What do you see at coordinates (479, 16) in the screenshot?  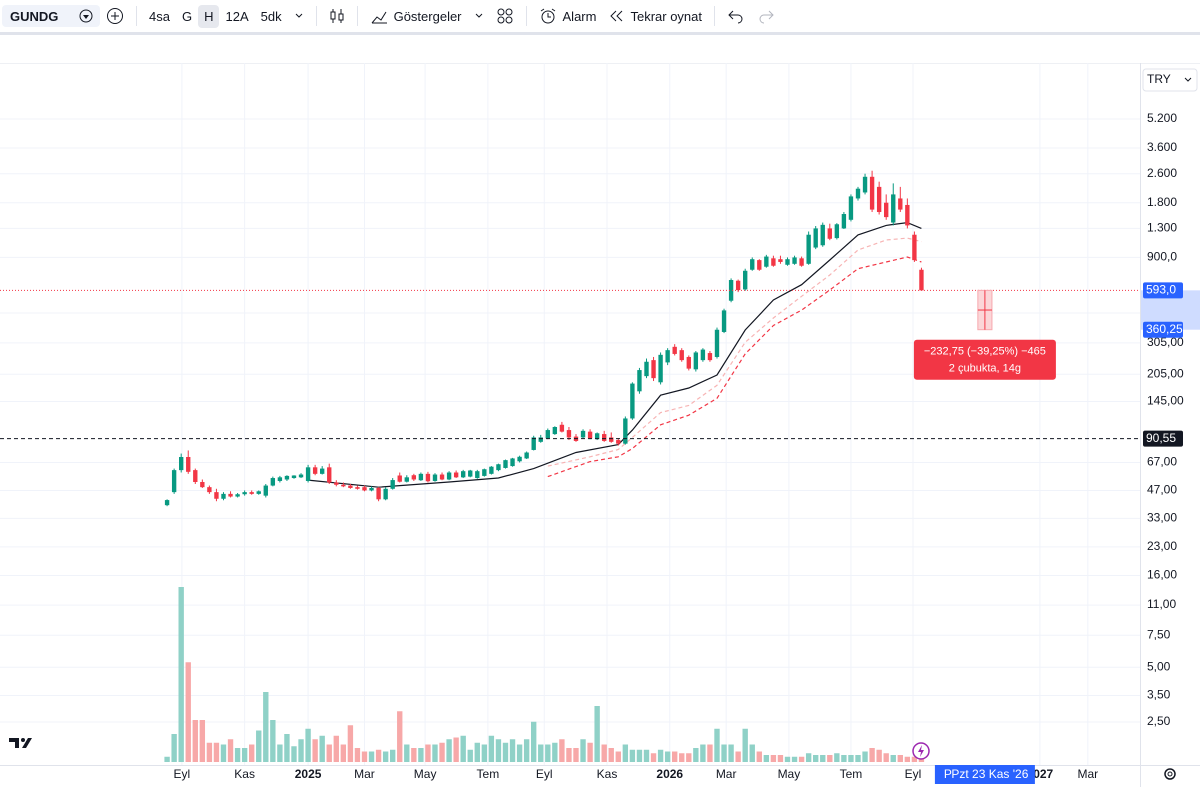 I see `indicators-menu` at bounding box center [479, 16].